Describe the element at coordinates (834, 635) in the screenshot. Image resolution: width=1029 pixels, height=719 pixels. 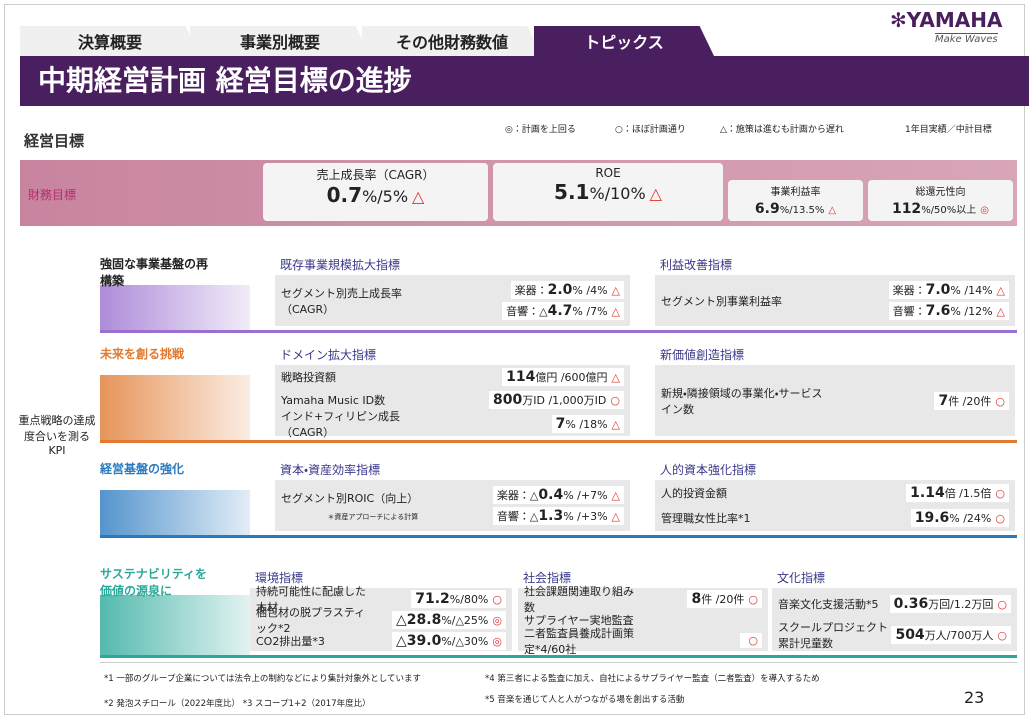
I see `kpi-name: スクールプロジェクト累計児童数` at that location.